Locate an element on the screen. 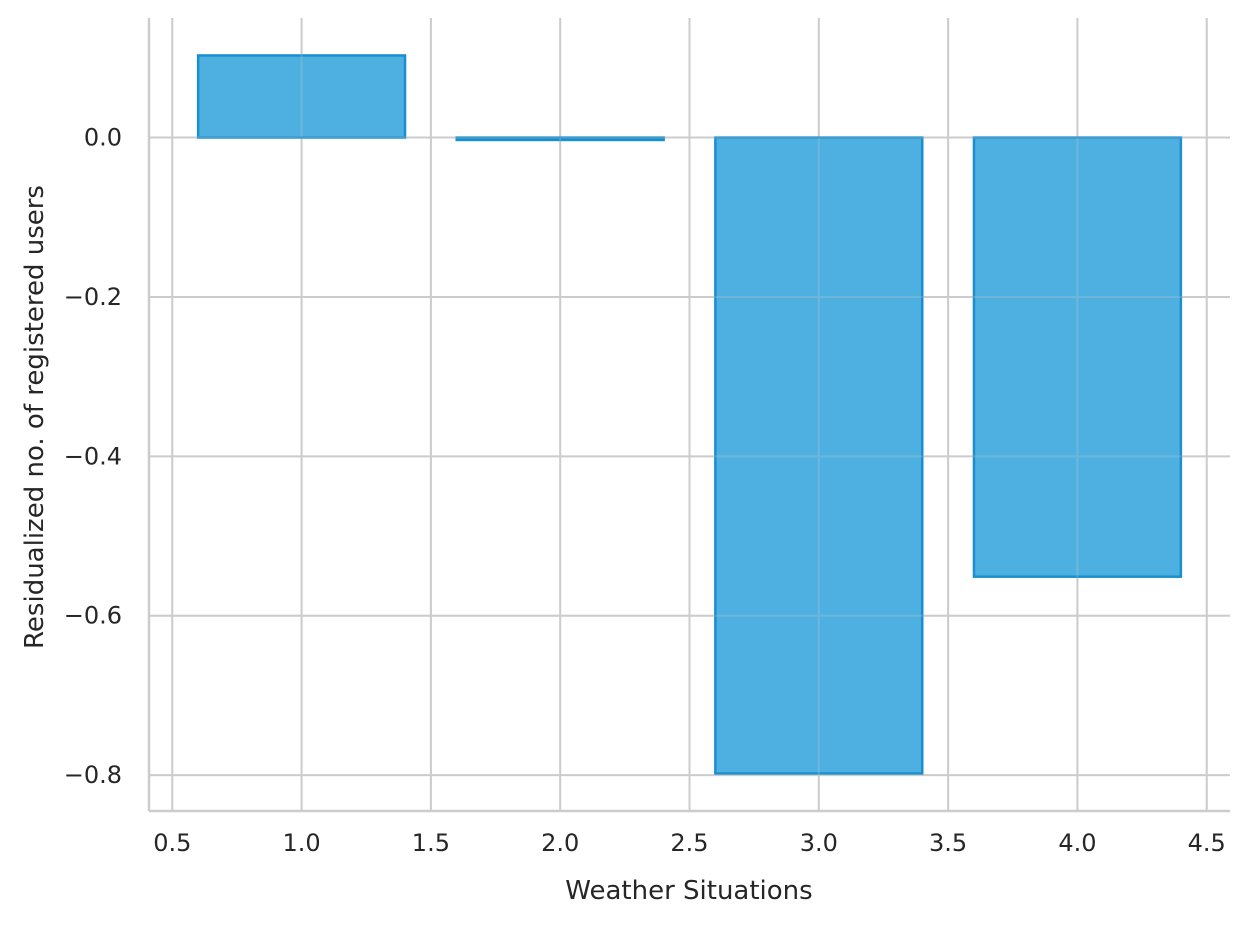 This screenshot has height=927, width=1247. y-tick-label: −0.6 is located at coordinates (93, 616).